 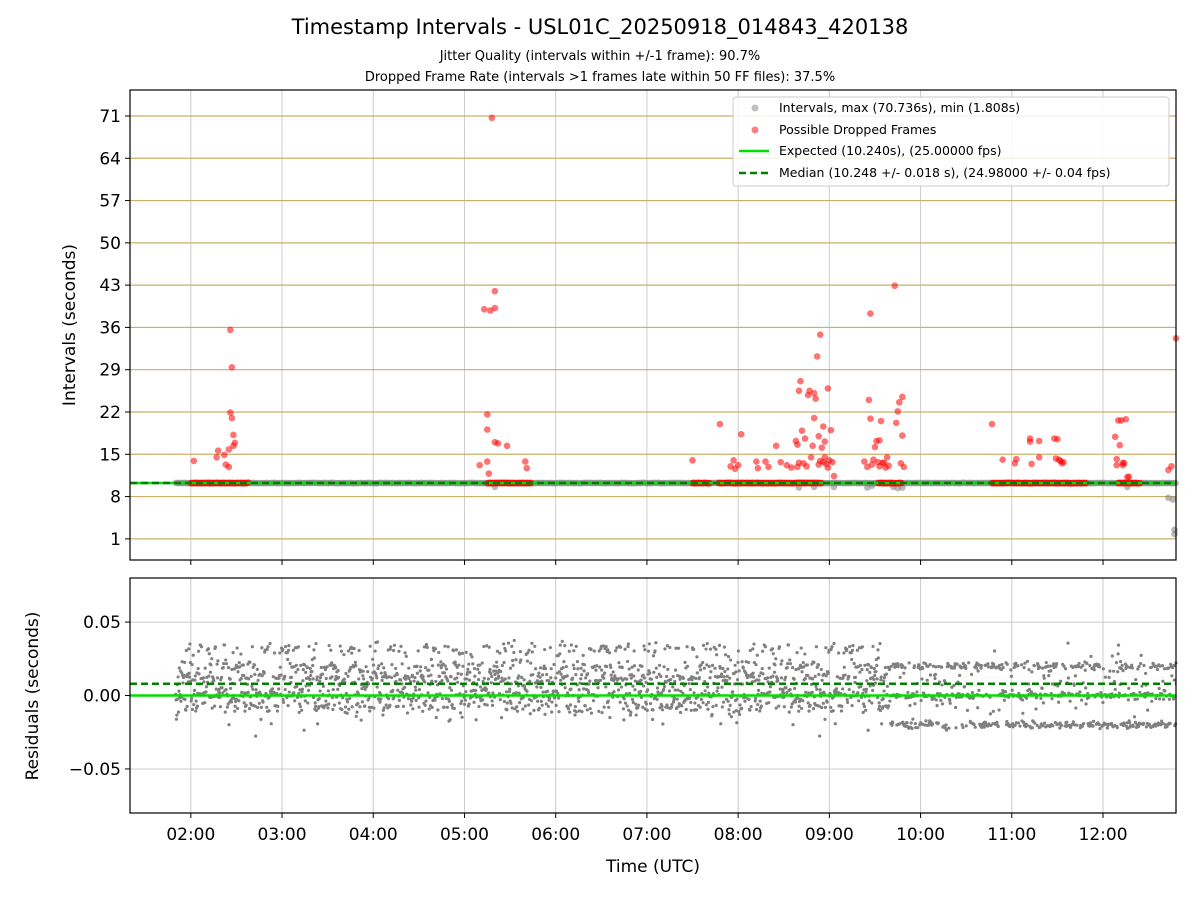 What do you see at coordinates (890, 150) in the screenshot?
I see `legend-expected-label: Expected (10.240s), (25.00000 fps)` at bounding box center [890, 150].